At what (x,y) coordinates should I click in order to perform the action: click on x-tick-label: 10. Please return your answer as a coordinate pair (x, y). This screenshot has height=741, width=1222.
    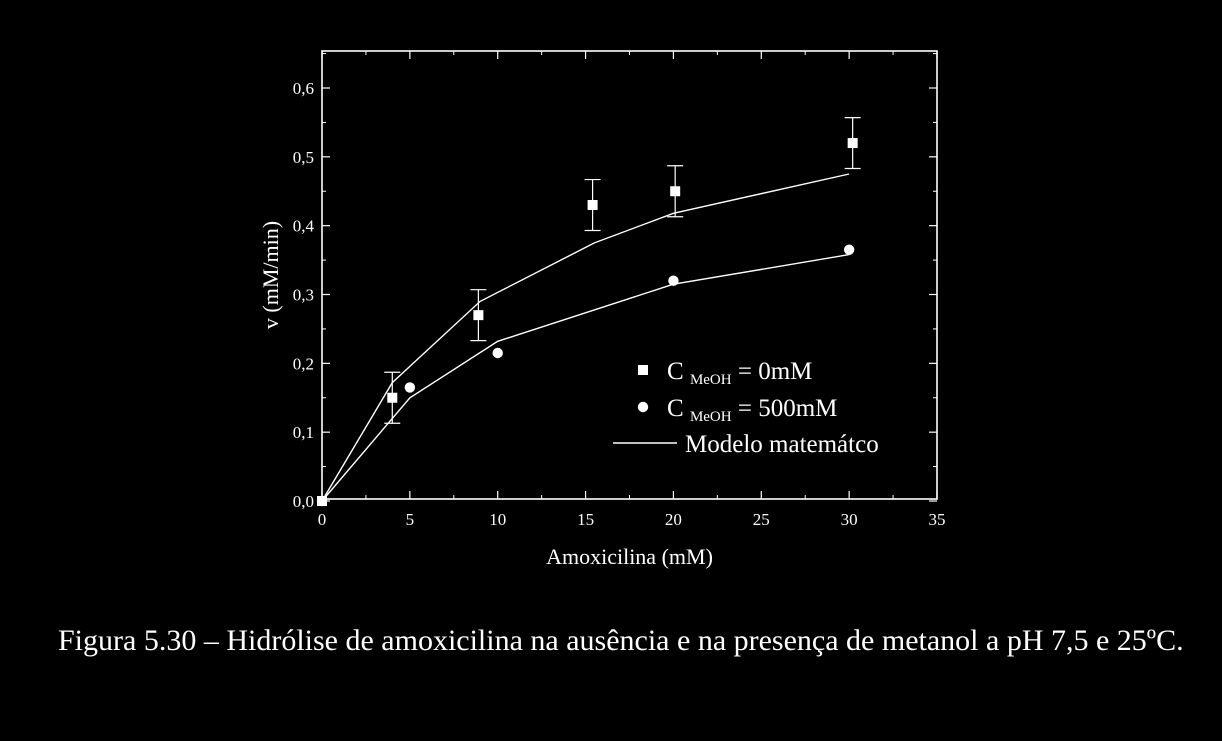
    Looking at the image, I should click on (497, 519).